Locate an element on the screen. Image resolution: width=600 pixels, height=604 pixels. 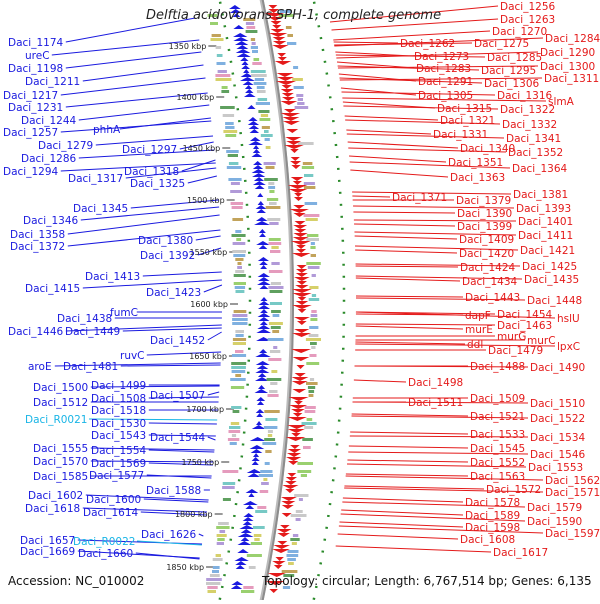
inner-tick-track is located at coordinates (328, 302).